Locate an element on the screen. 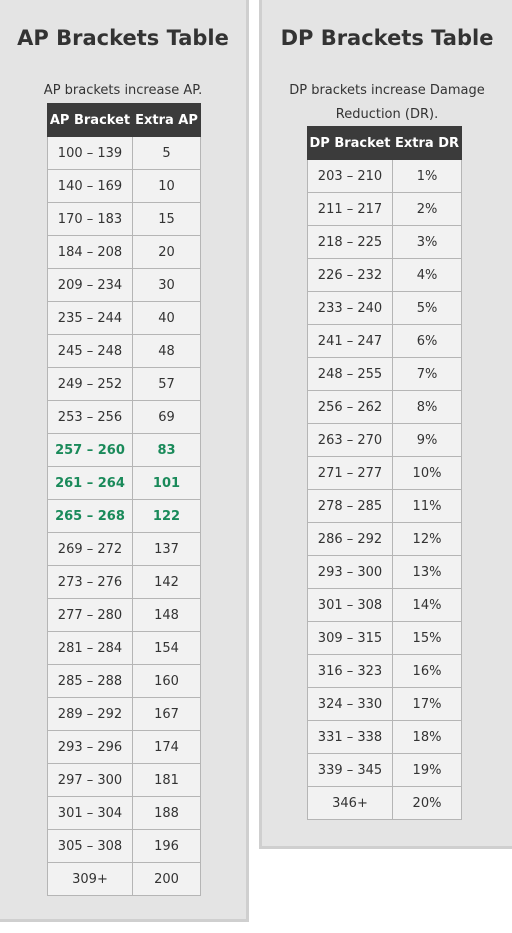 This screenshot has height=933, width=512. dp-value-cell: 17% is located at coordinates (427, 704).